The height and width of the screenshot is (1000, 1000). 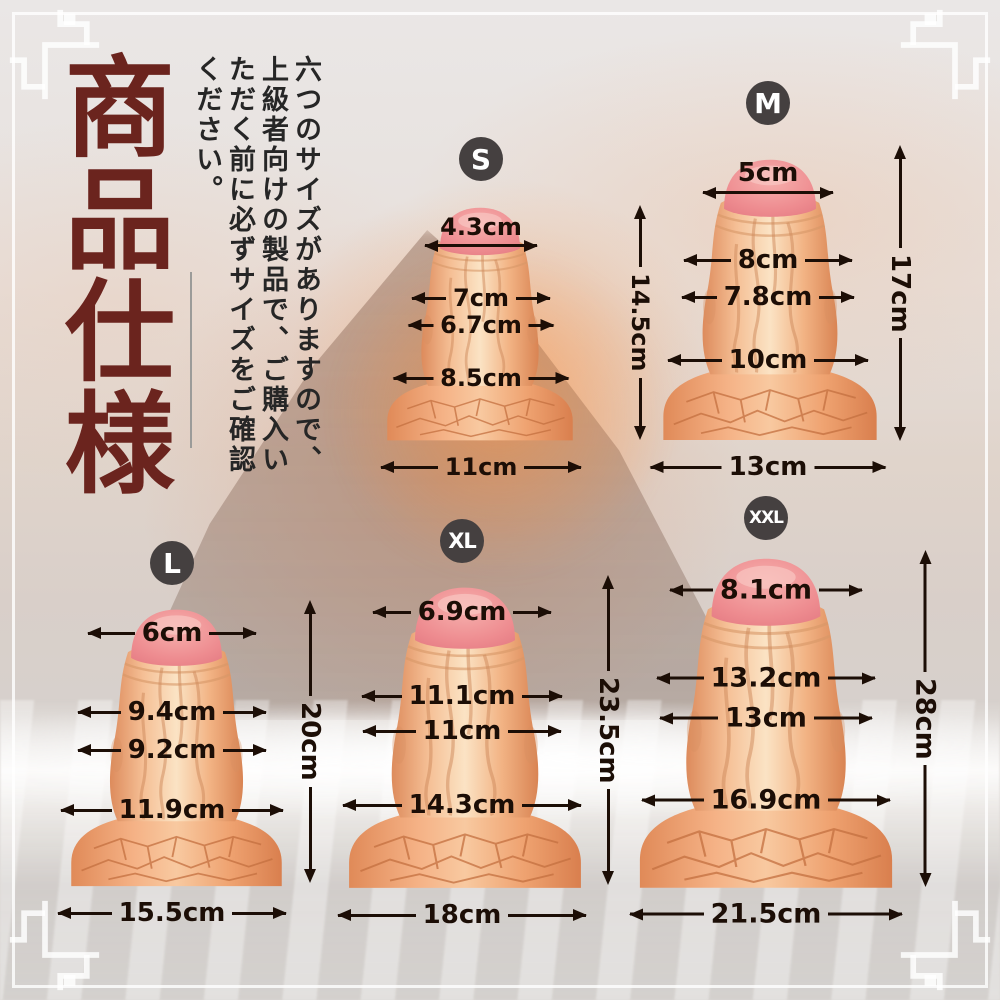 I want to click on base-width-label: 11cm, so click(x=481, y=467).